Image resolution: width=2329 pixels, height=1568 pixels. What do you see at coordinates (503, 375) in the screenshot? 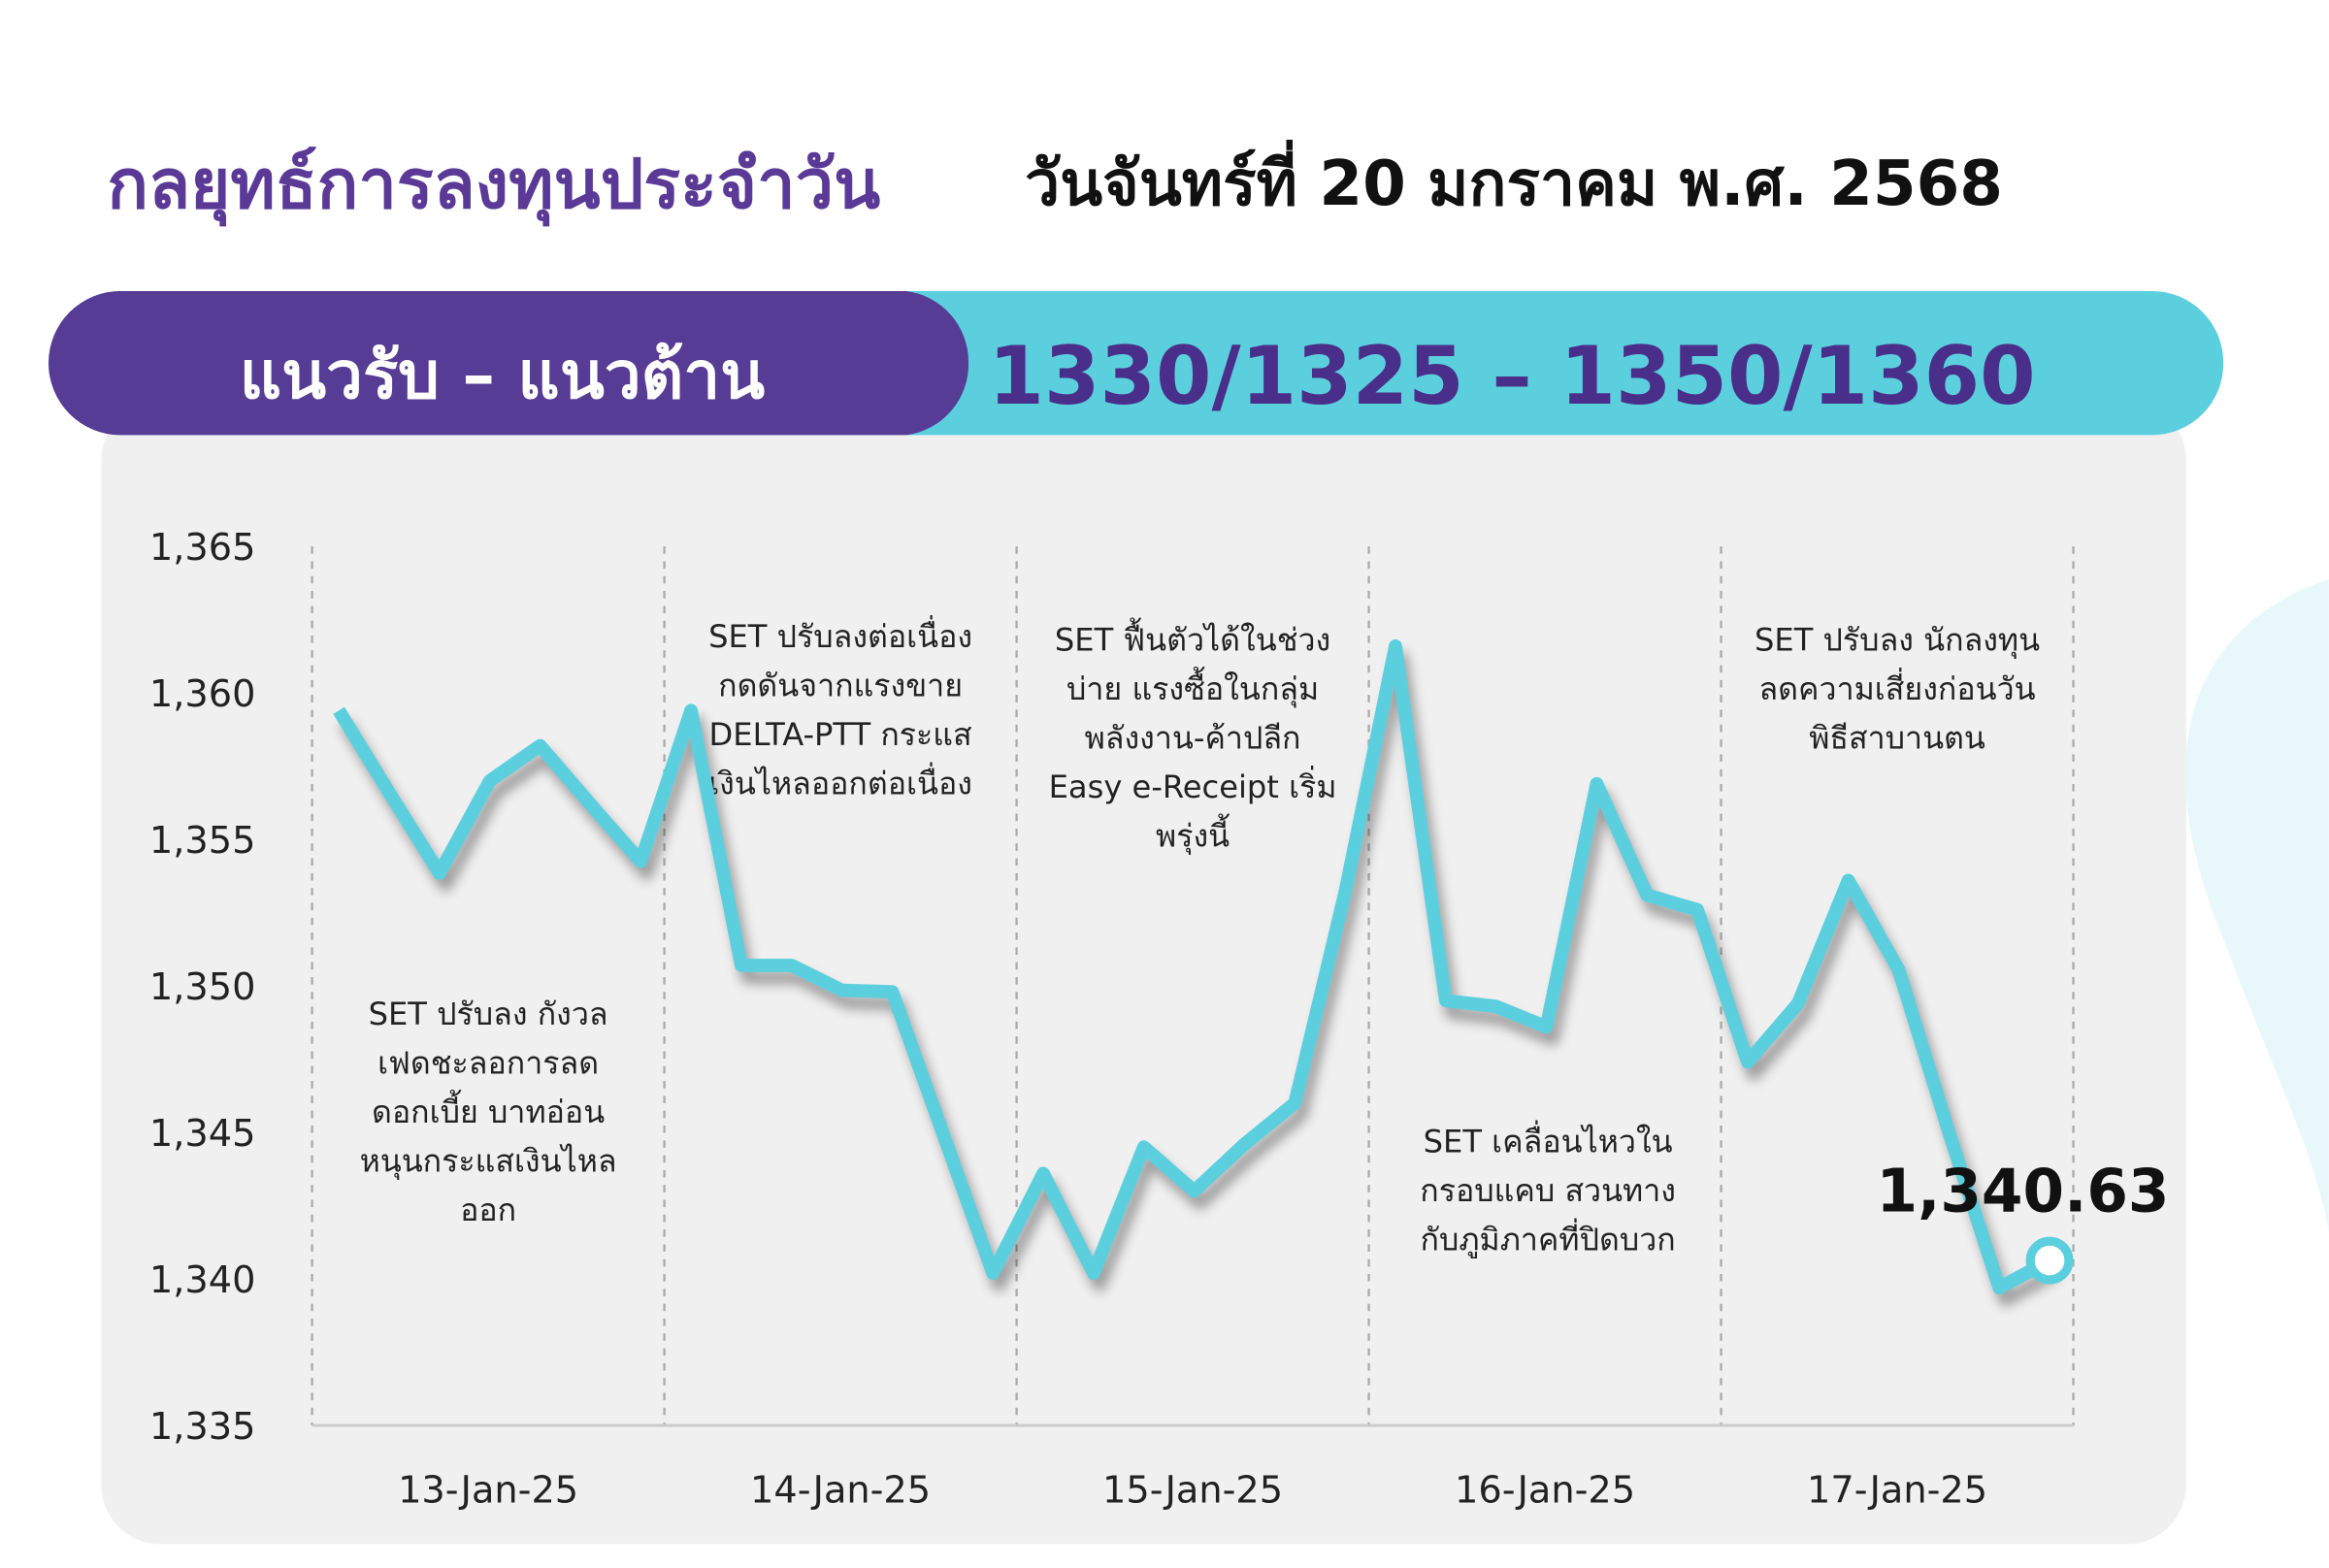
I see `banner-label: แนวรับ – แนวต้าน` at bounding box center [503, 375].